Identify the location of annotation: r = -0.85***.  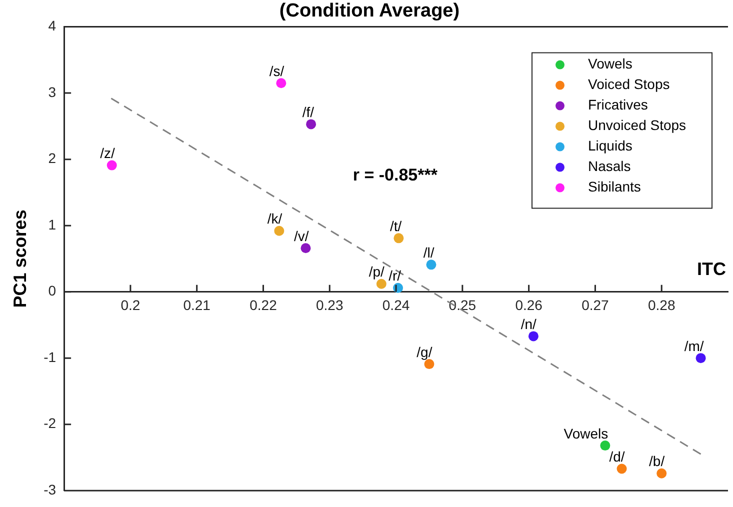
(395, 175).